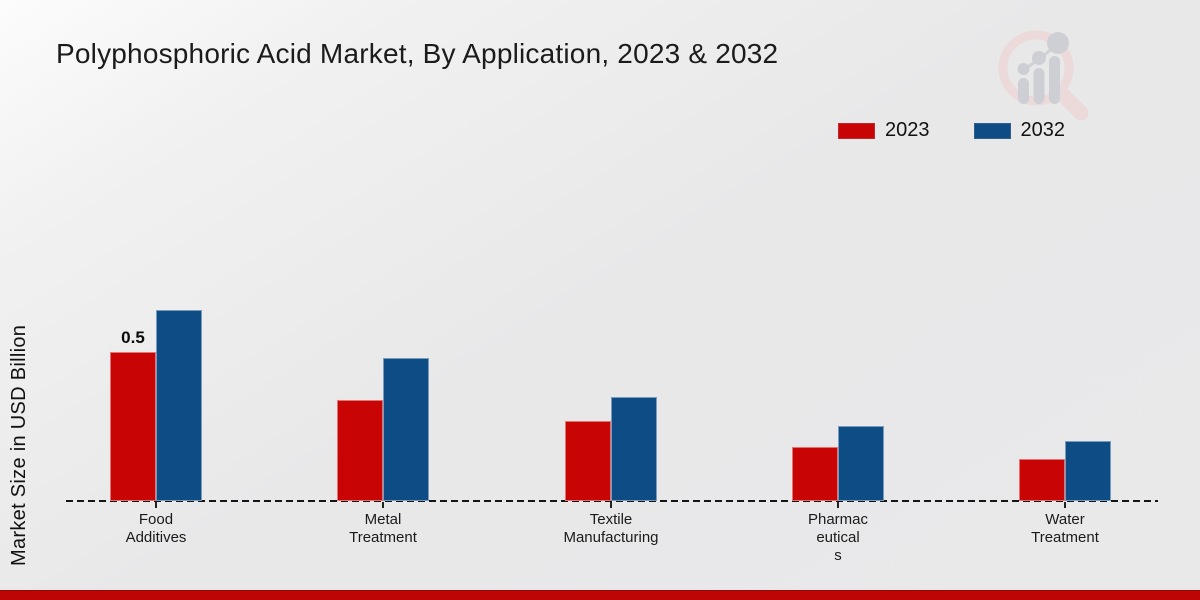 The image size is (1200, 600). I want to click on x-category-label: Metal Treatment, so click(383, 529).